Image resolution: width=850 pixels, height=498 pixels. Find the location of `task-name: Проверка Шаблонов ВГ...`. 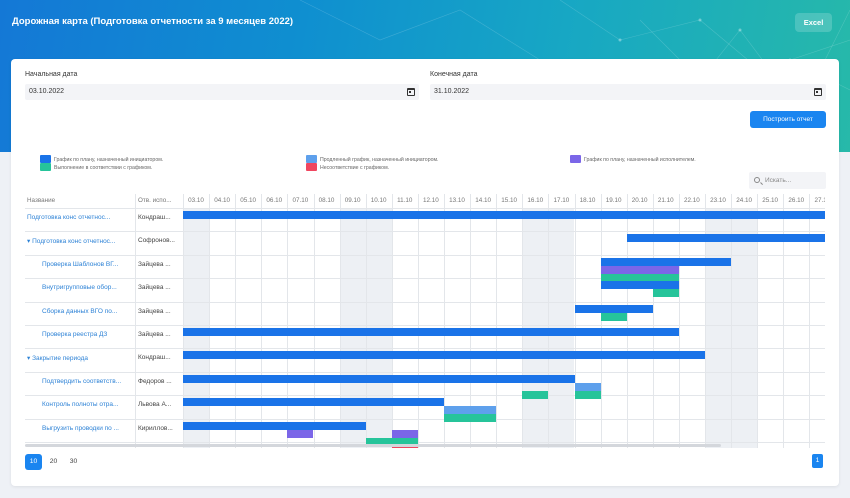

task-name: Проверка Шаблонов ВГ... is located at coordinates (80, 264).